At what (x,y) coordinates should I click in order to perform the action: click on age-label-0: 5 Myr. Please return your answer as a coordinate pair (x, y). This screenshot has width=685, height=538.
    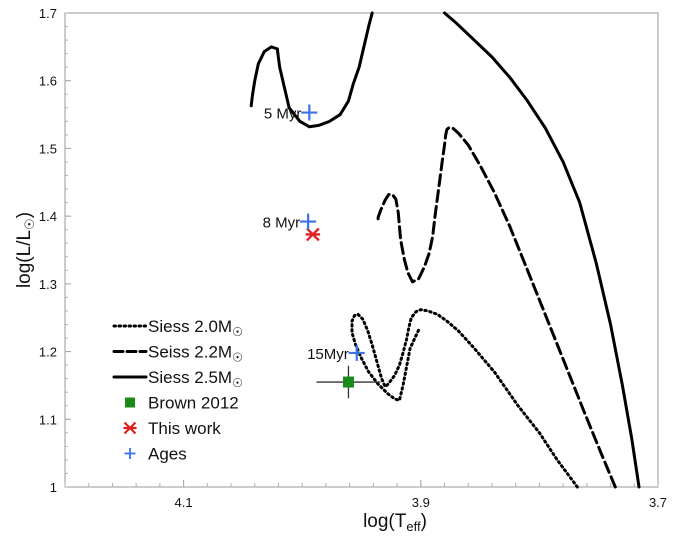
    Looking at the image, I should click on (283, 114).